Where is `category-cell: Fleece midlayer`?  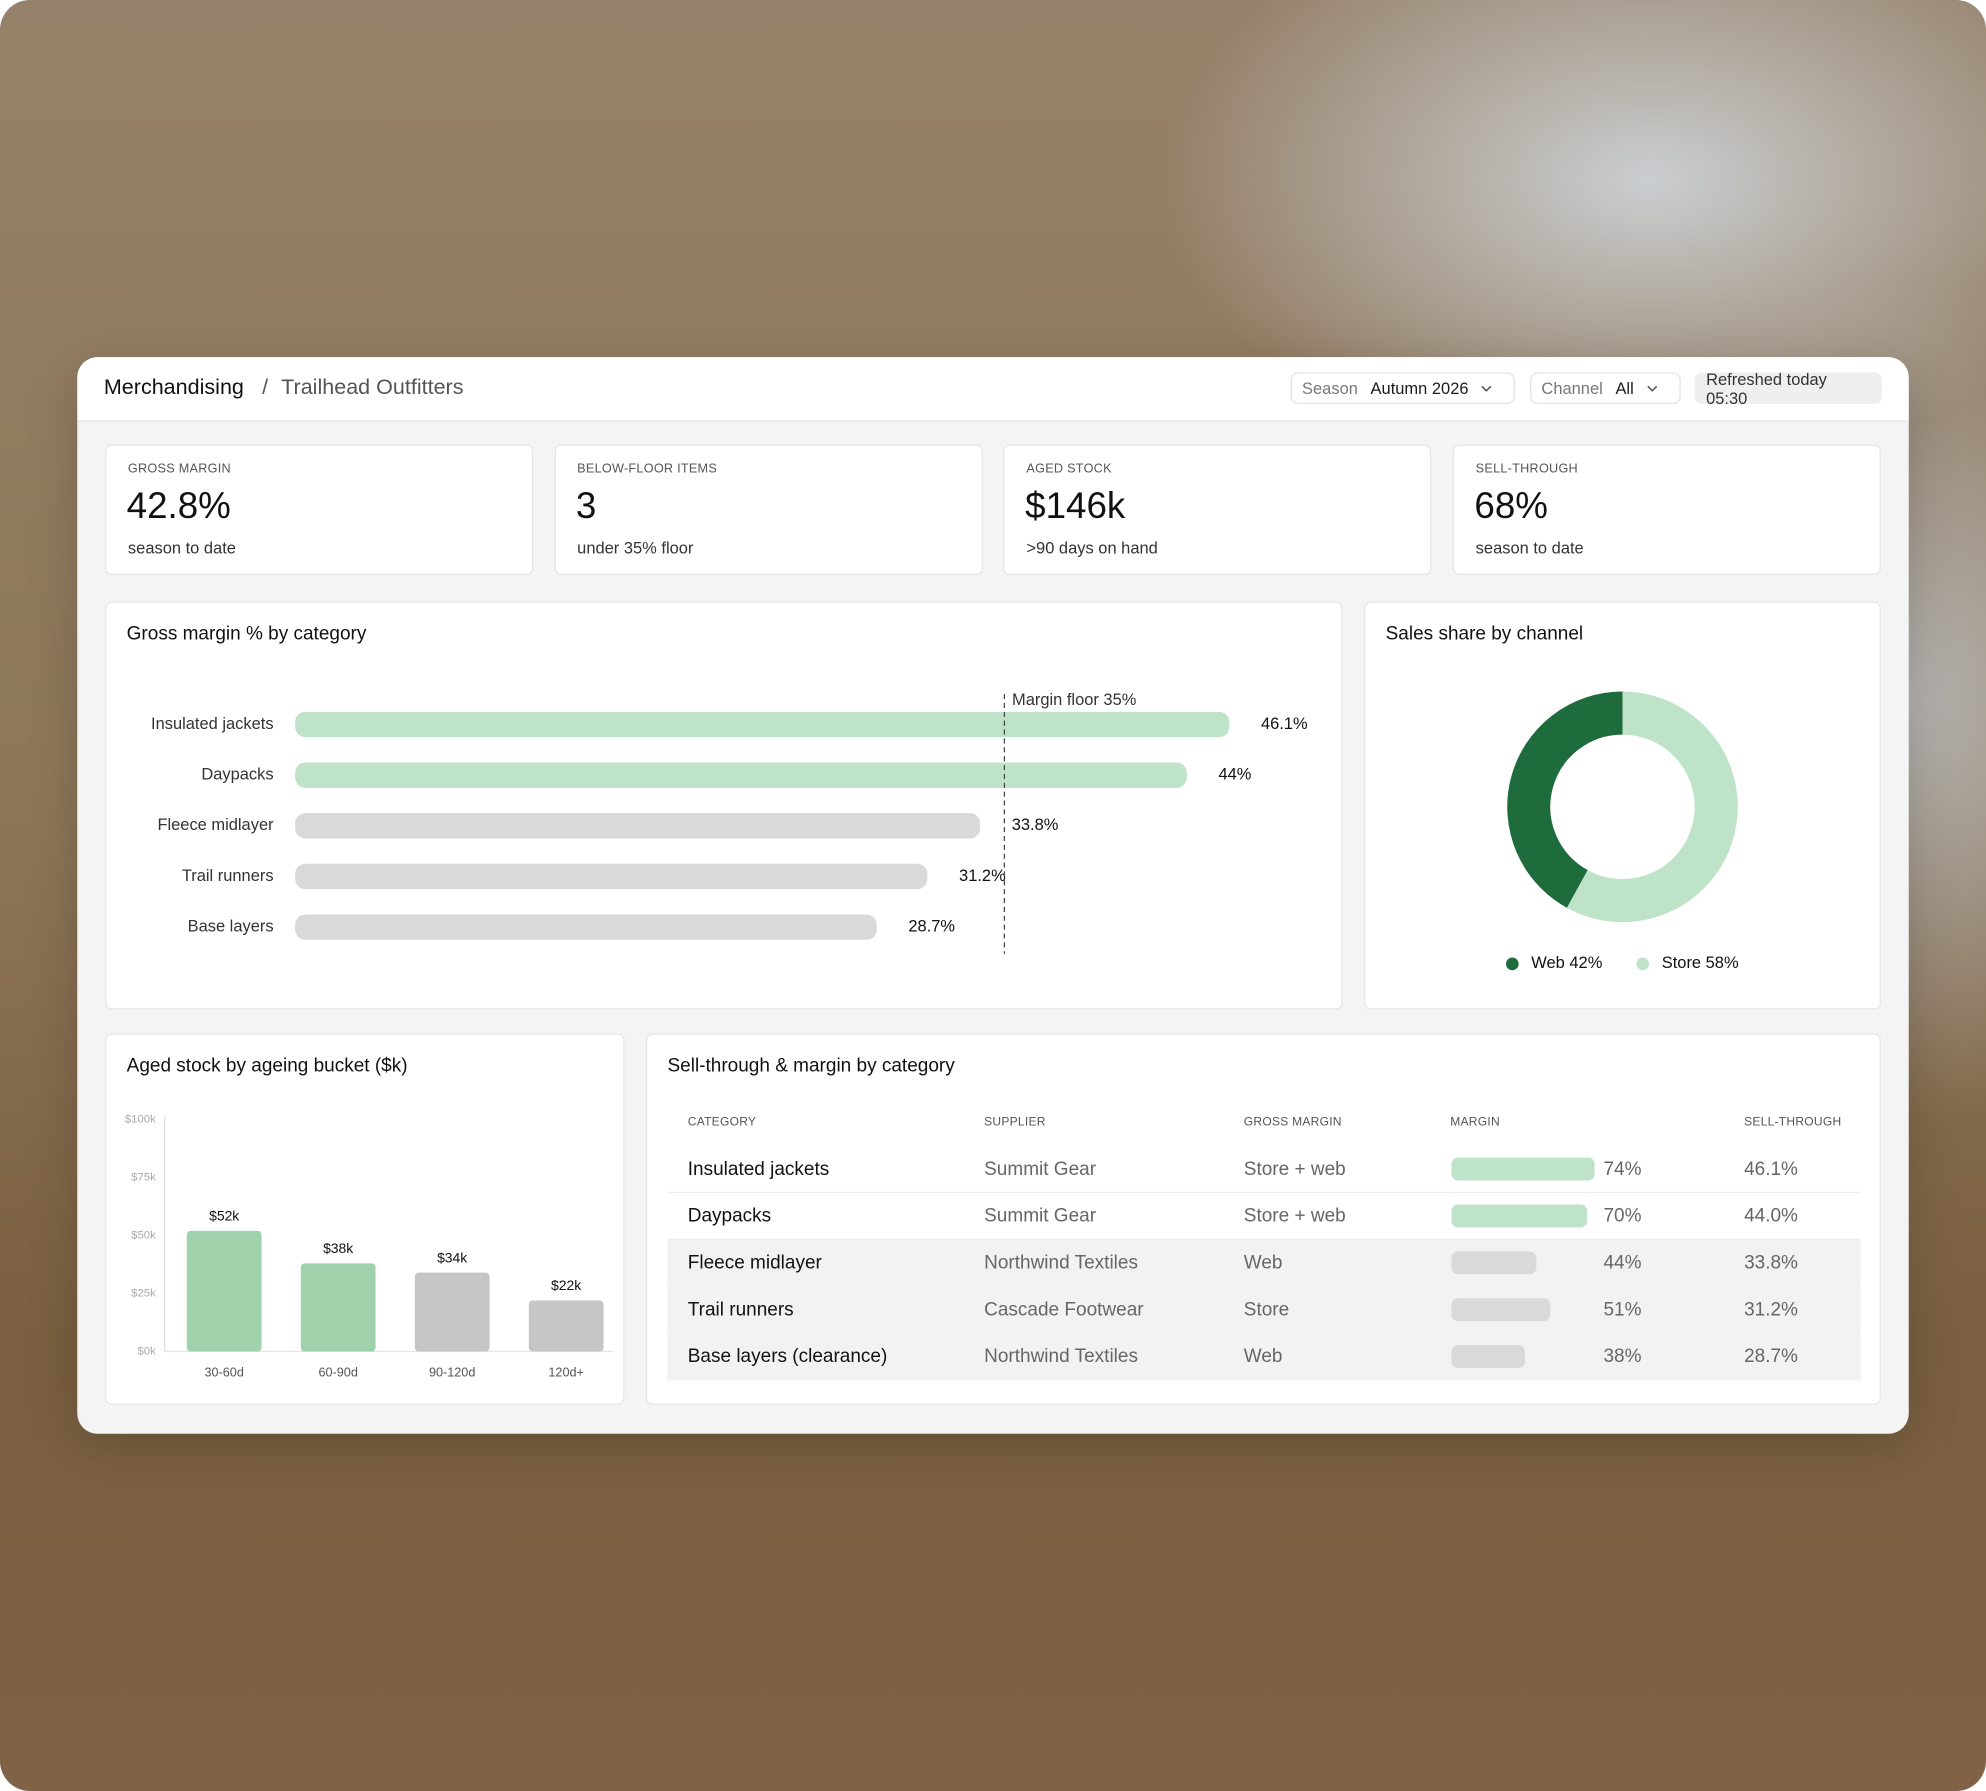 category-cell: Fleece midlayer is located at coordinates (754, 1263).